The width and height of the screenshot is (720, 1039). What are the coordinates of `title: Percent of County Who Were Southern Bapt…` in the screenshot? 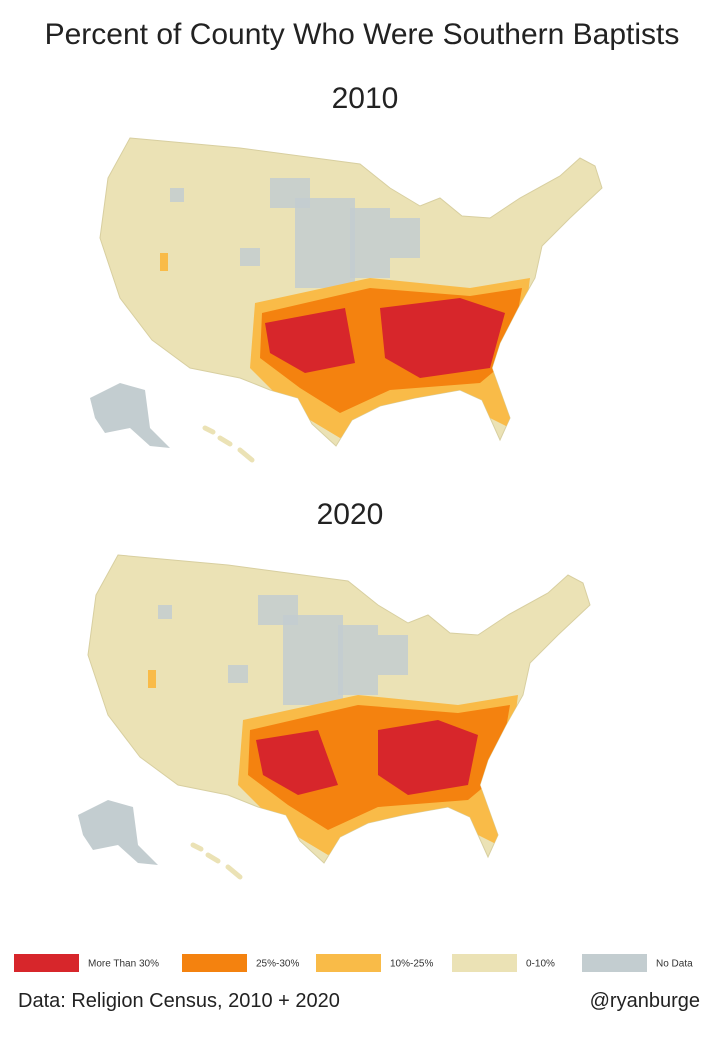 It's located at (362, 34).